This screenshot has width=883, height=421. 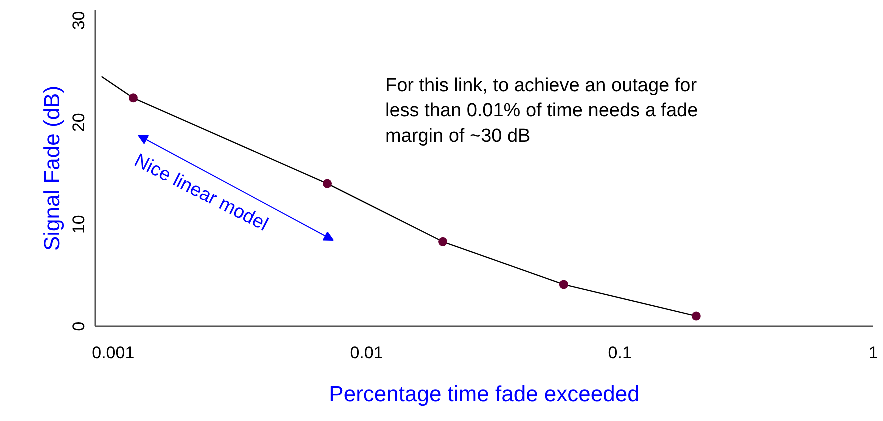 What do you see at coordinates (79, 224) in the screenshot?
I see `y-tick-label: 10` at bounding box center [79, 224].